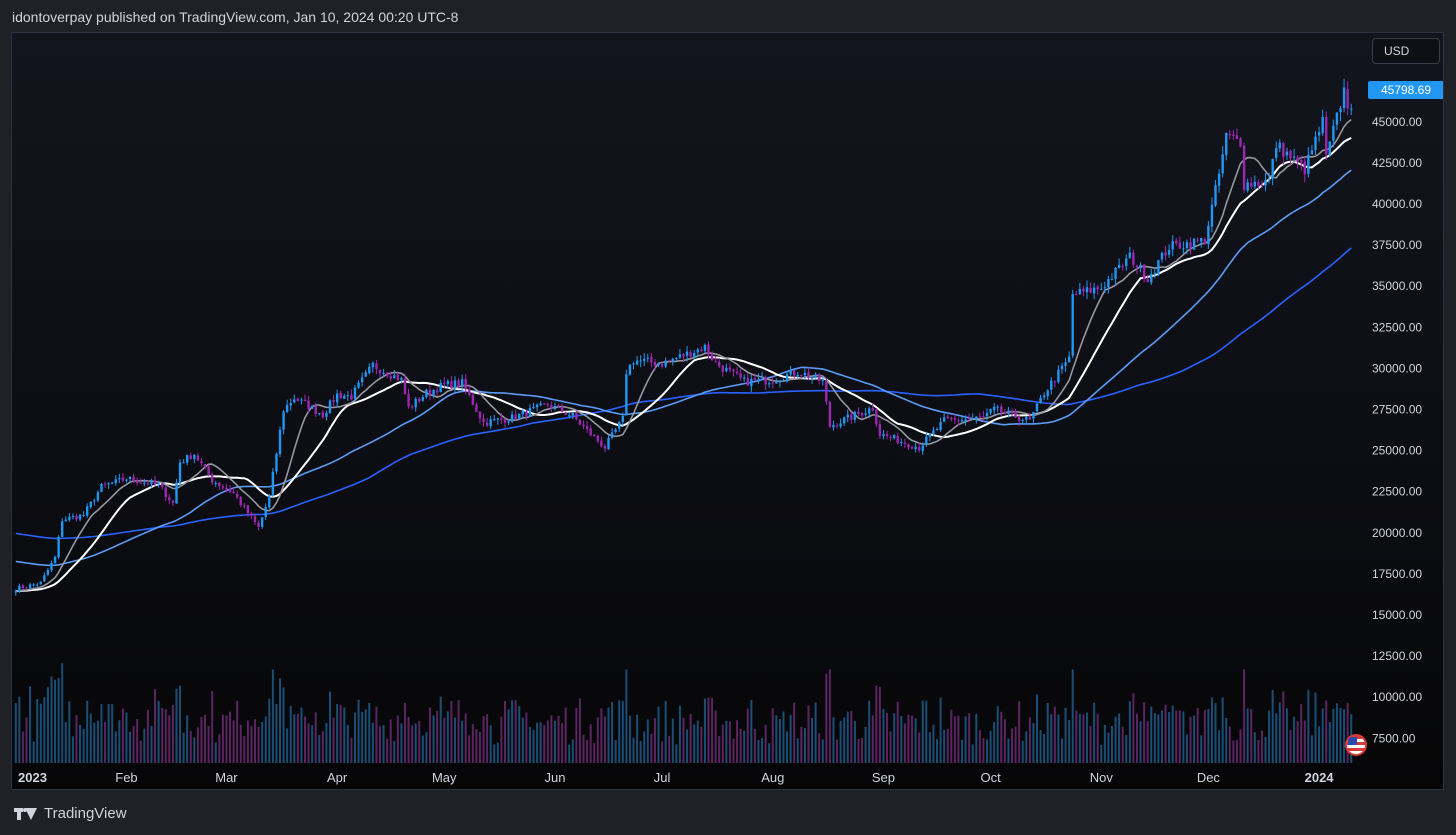 The height and width of the screenshot is (835, 1456). I want to click on footer-brand: TradingView, so click(70, 813).